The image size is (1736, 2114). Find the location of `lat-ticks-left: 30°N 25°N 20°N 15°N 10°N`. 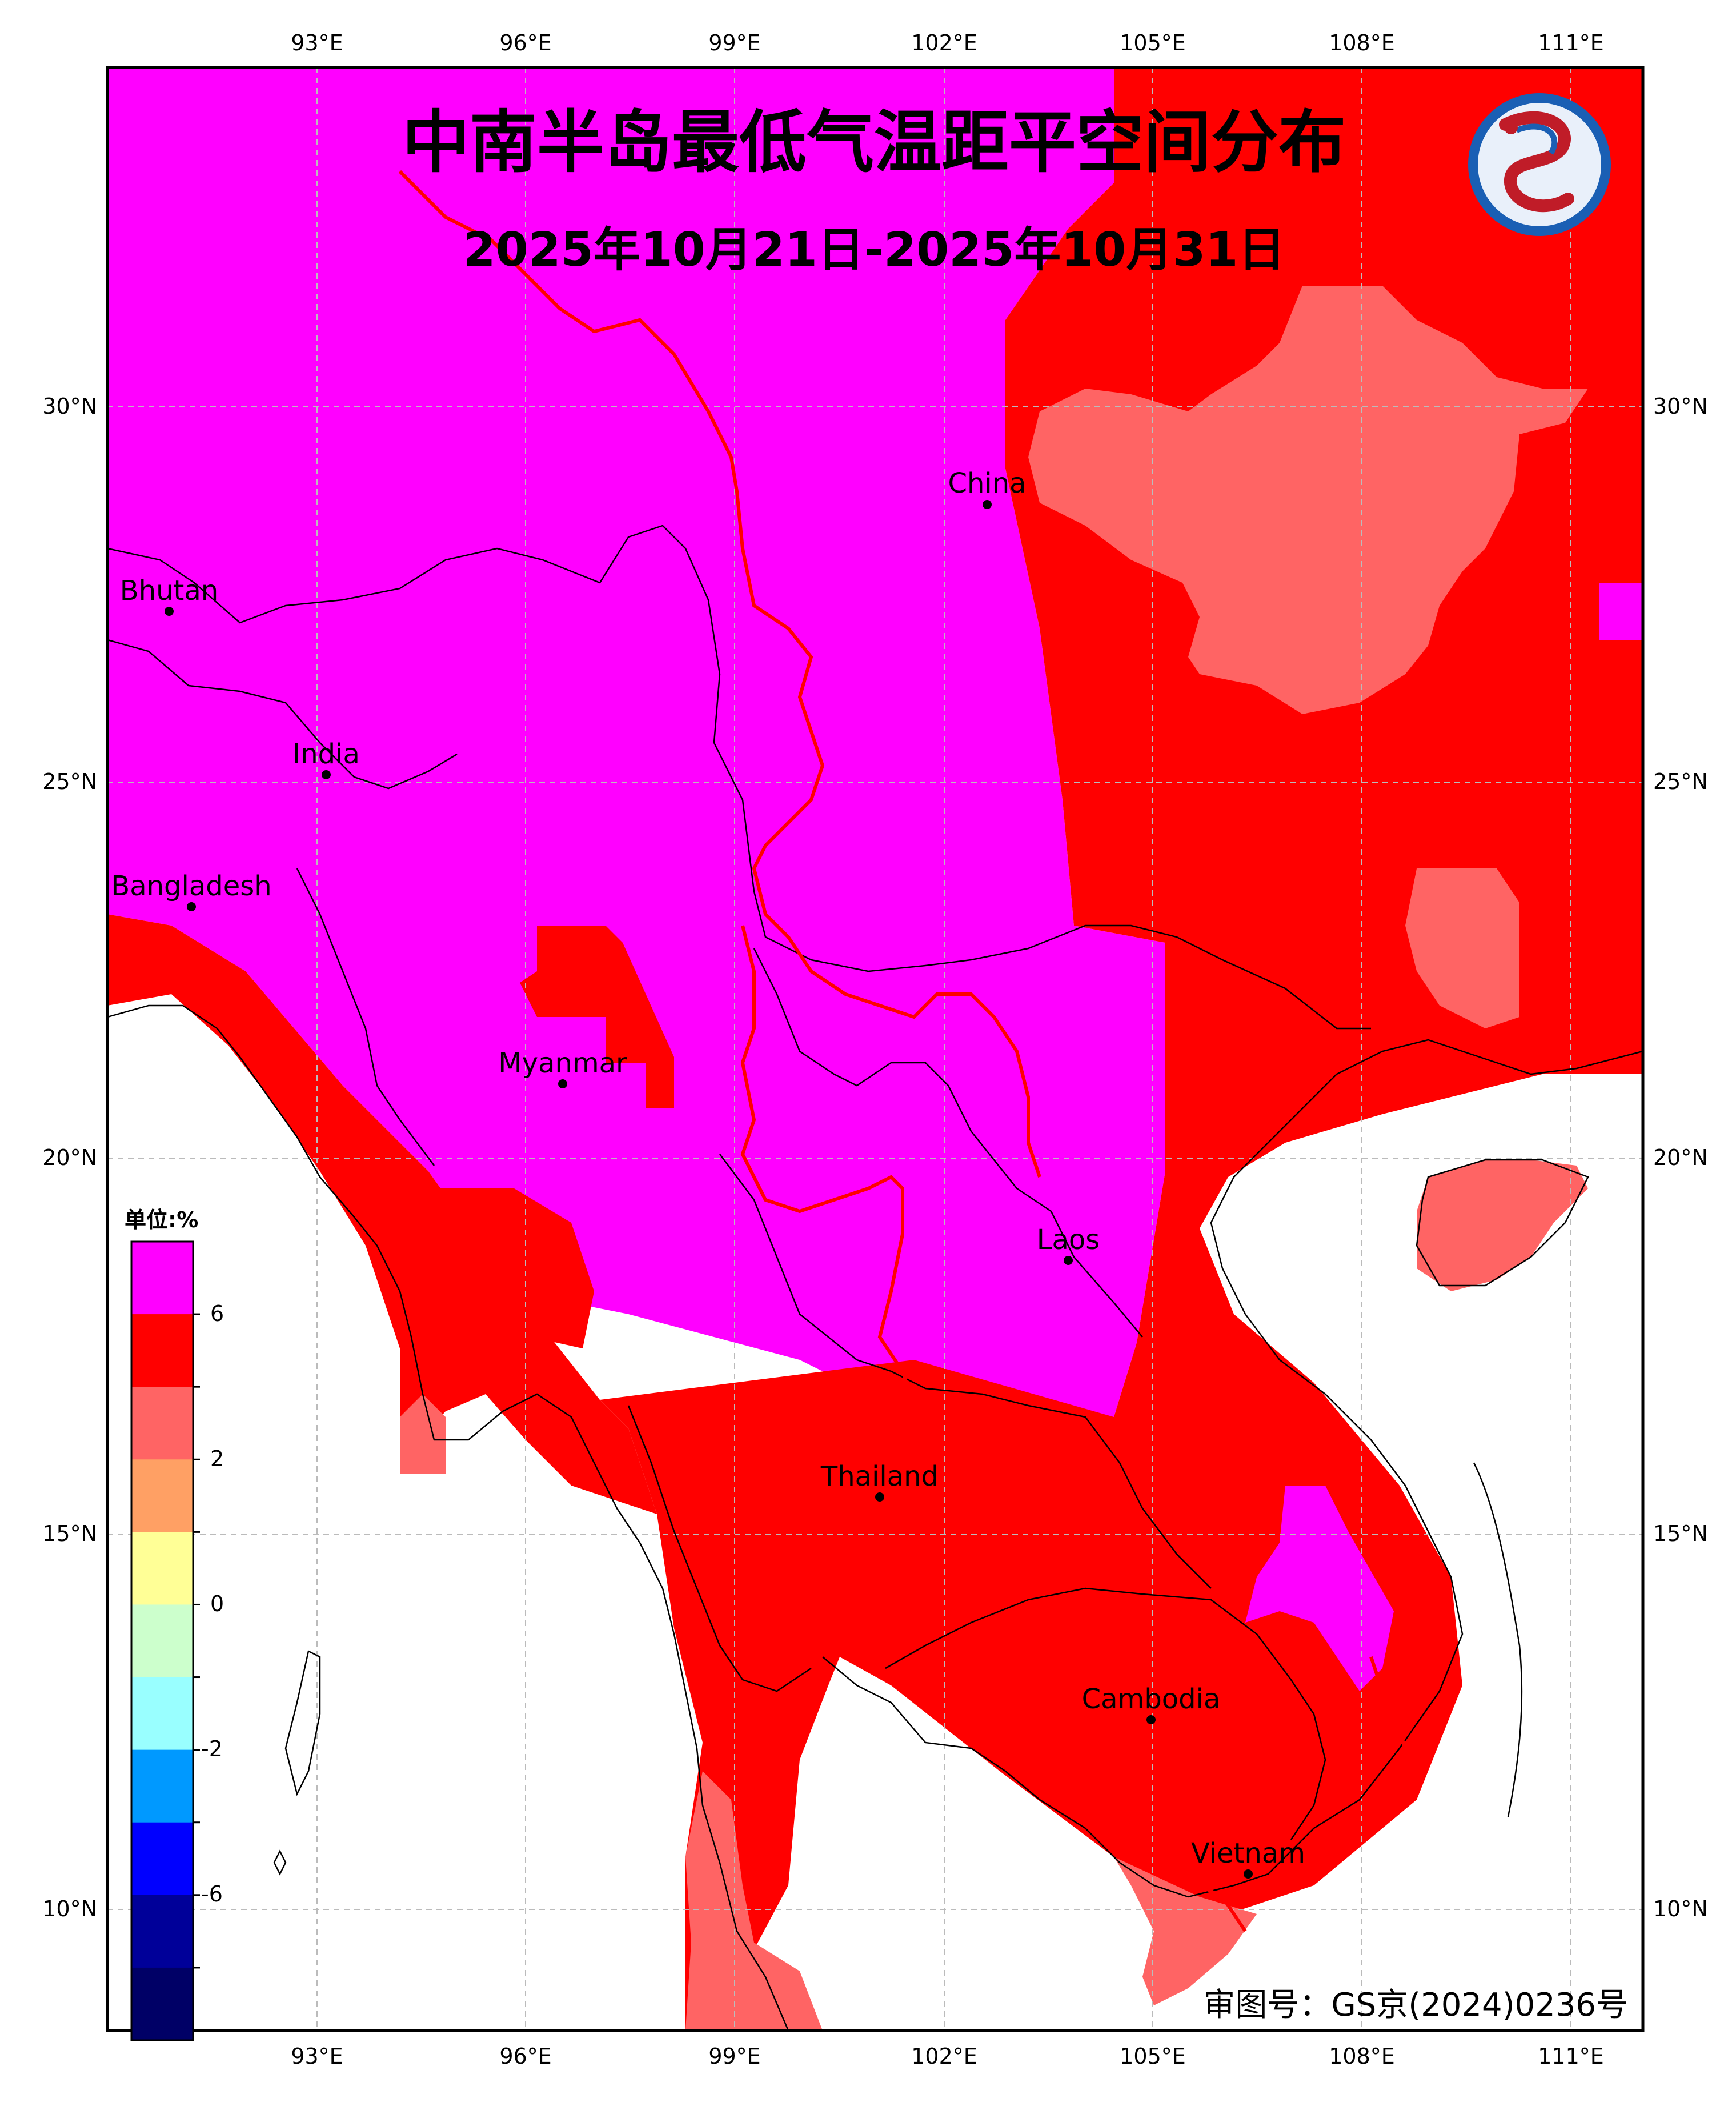

lat-ticks-left: 30°N 25°N 20°N 15°N 10°N is located at coordinates (69, 1157).